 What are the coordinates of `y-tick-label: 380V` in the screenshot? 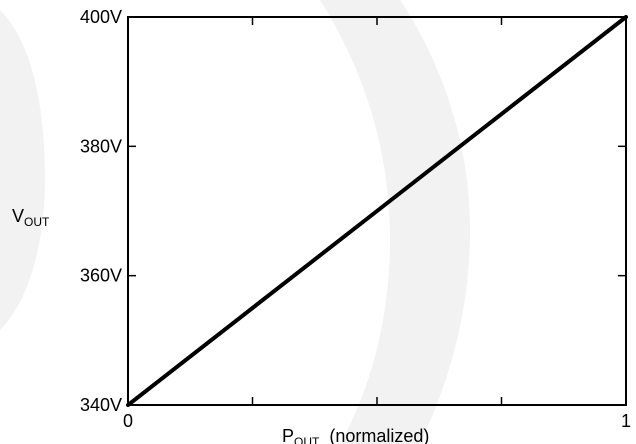 It's located at (101, 146).